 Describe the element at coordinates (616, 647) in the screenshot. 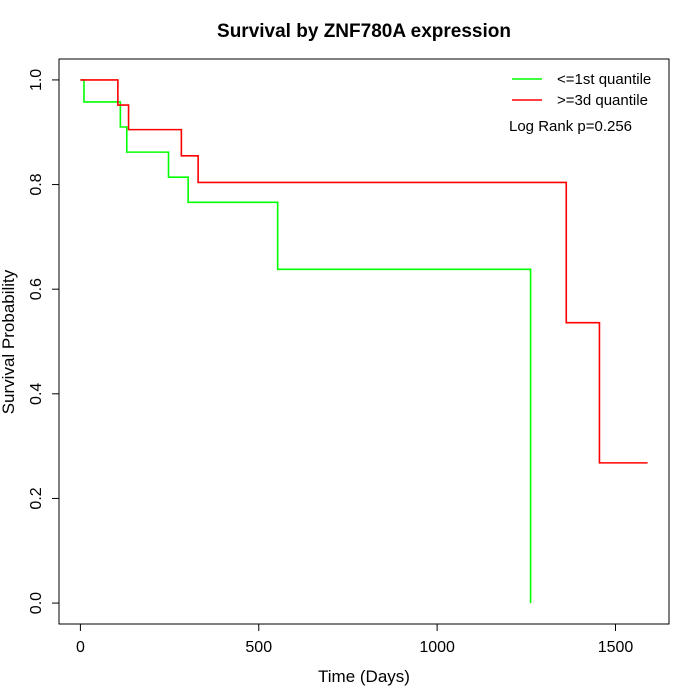

I see `x-tick-label: 1500` at that location.